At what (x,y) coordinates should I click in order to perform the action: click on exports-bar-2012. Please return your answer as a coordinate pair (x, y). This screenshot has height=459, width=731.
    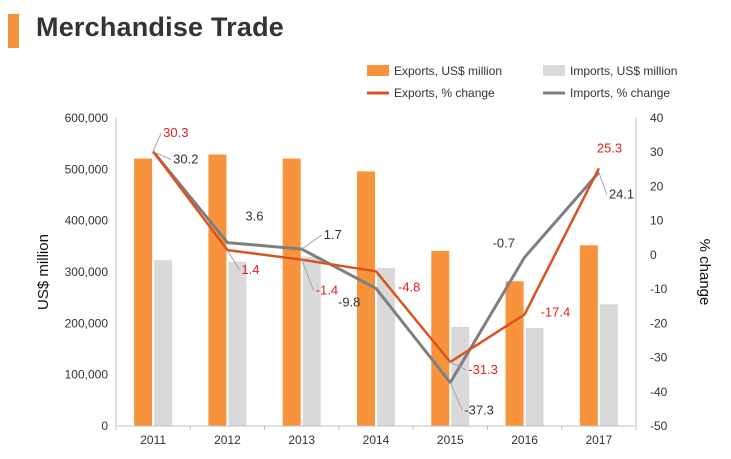
    Looking at the image, I should click on (217, 290).